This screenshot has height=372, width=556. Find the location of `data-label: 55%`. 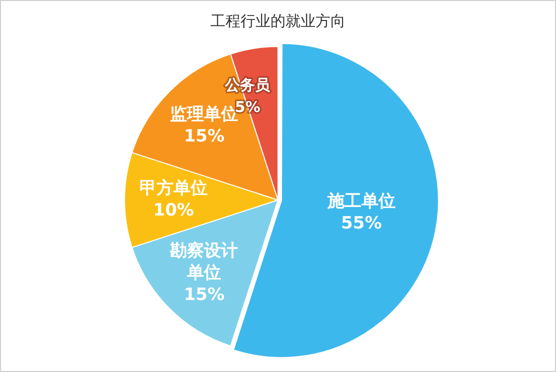

data-label: 55% is located at coordinates (361, 224).